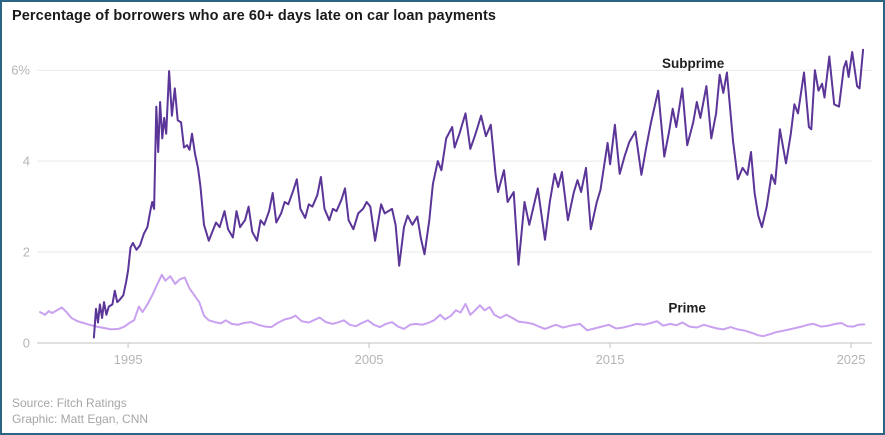 This screenshot has height=435, width=885. I want to click on credit-line: Graphic: Matt Egan, CNN, so click(80, 419).